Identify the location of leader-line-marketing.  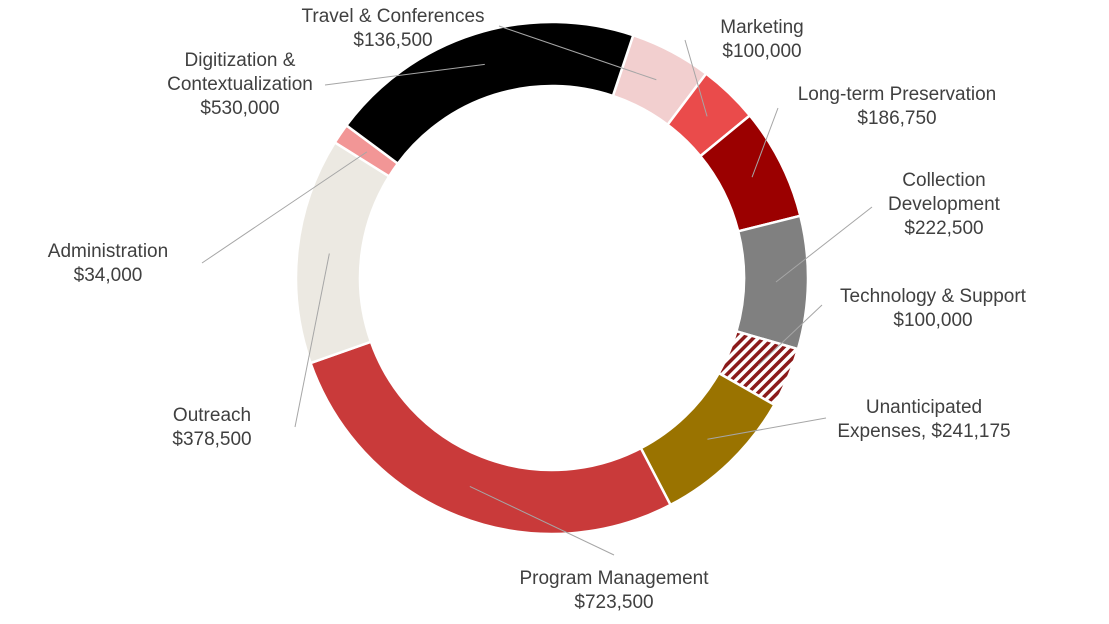
(696, 78).